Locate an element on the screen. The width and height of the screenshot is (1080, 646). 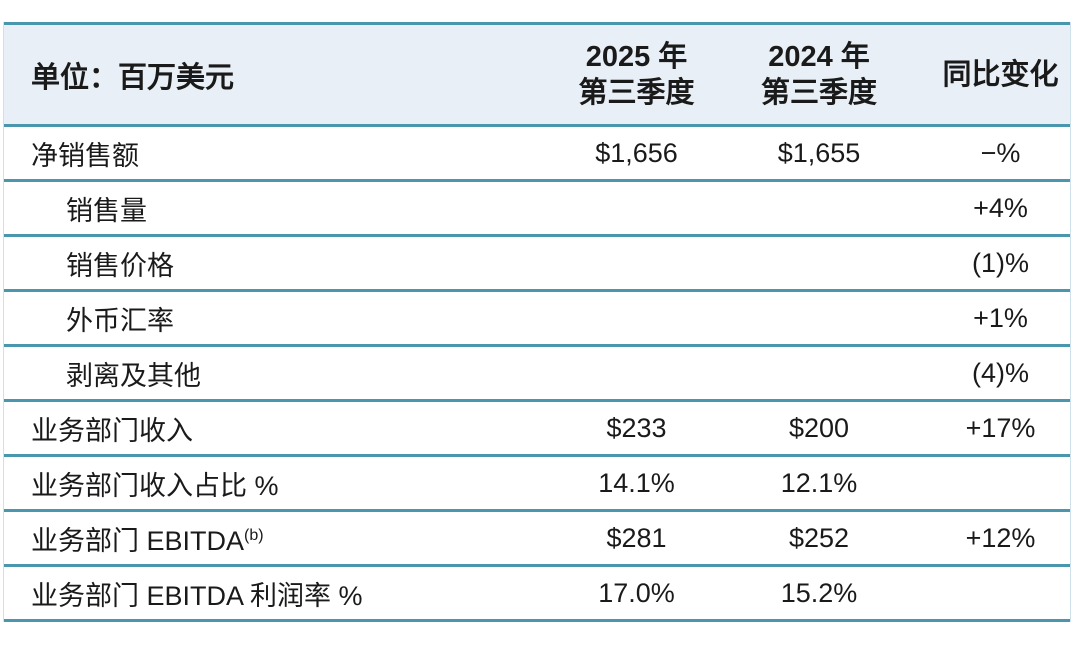
column-header-q3-2025: 2025 年 第三季度 is located at coordinates (636, 75).